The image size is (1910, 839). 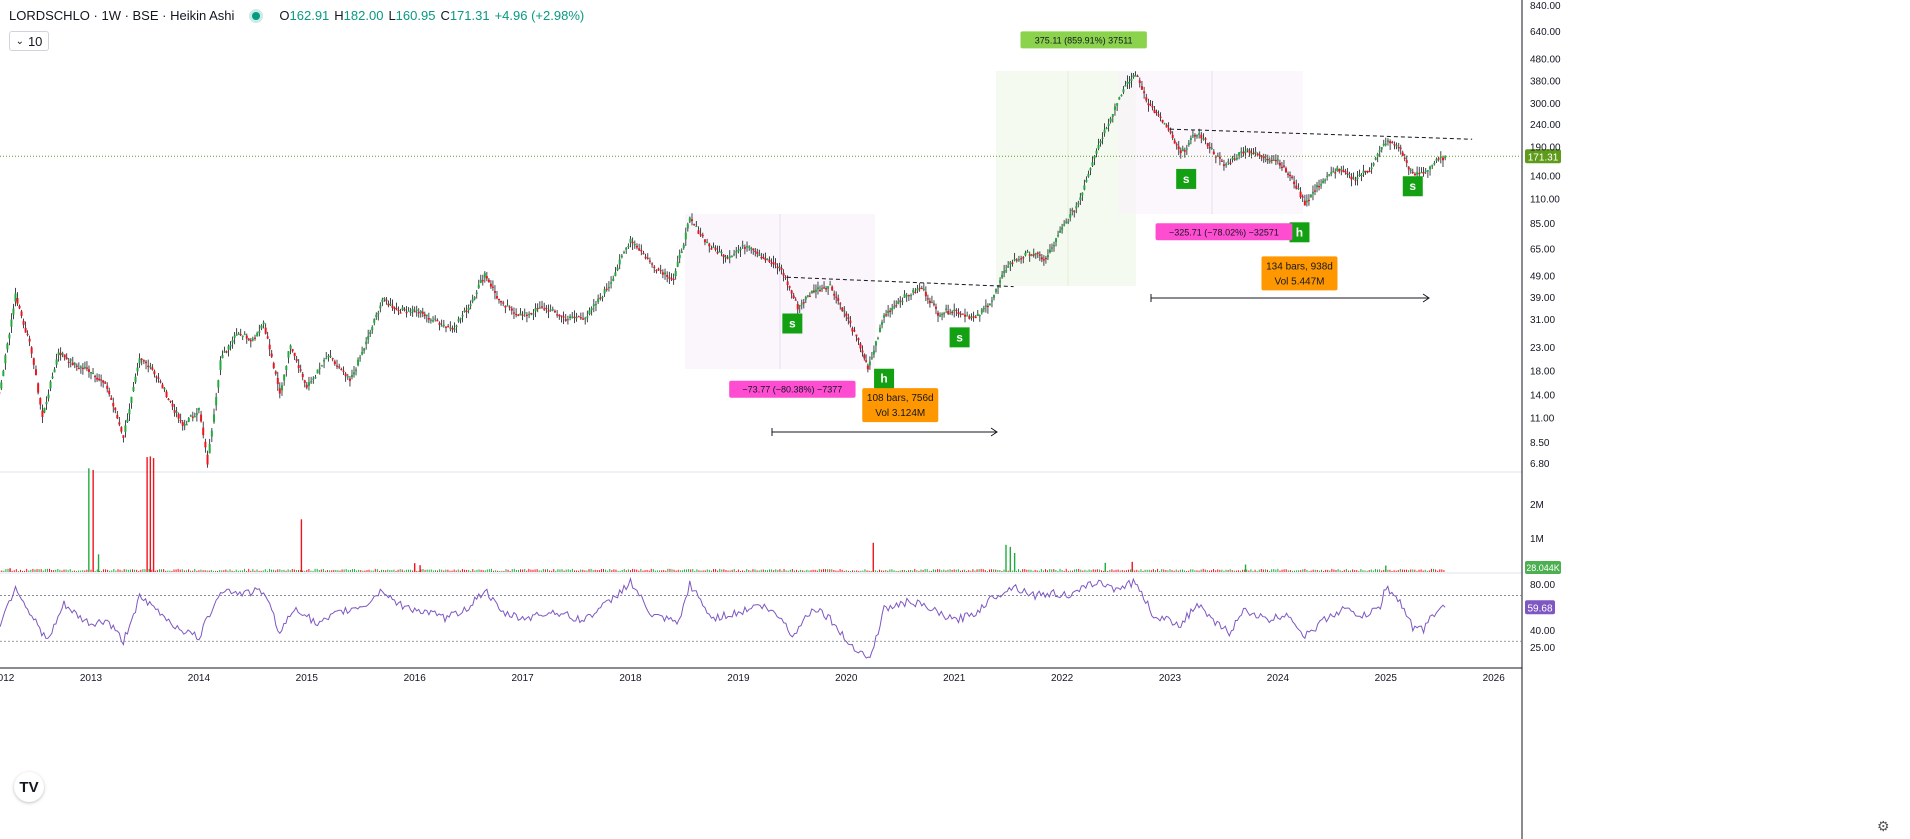 What do you see at coordinates (900, 282) in the screenshot?
I see `neckline` at bounding box center [900, 282].